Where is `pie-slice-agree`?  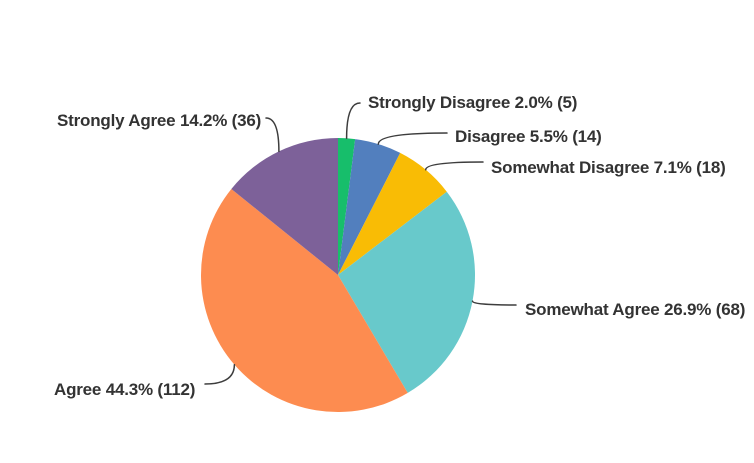 pie-slice-agree is located at coordinates (304, 300).